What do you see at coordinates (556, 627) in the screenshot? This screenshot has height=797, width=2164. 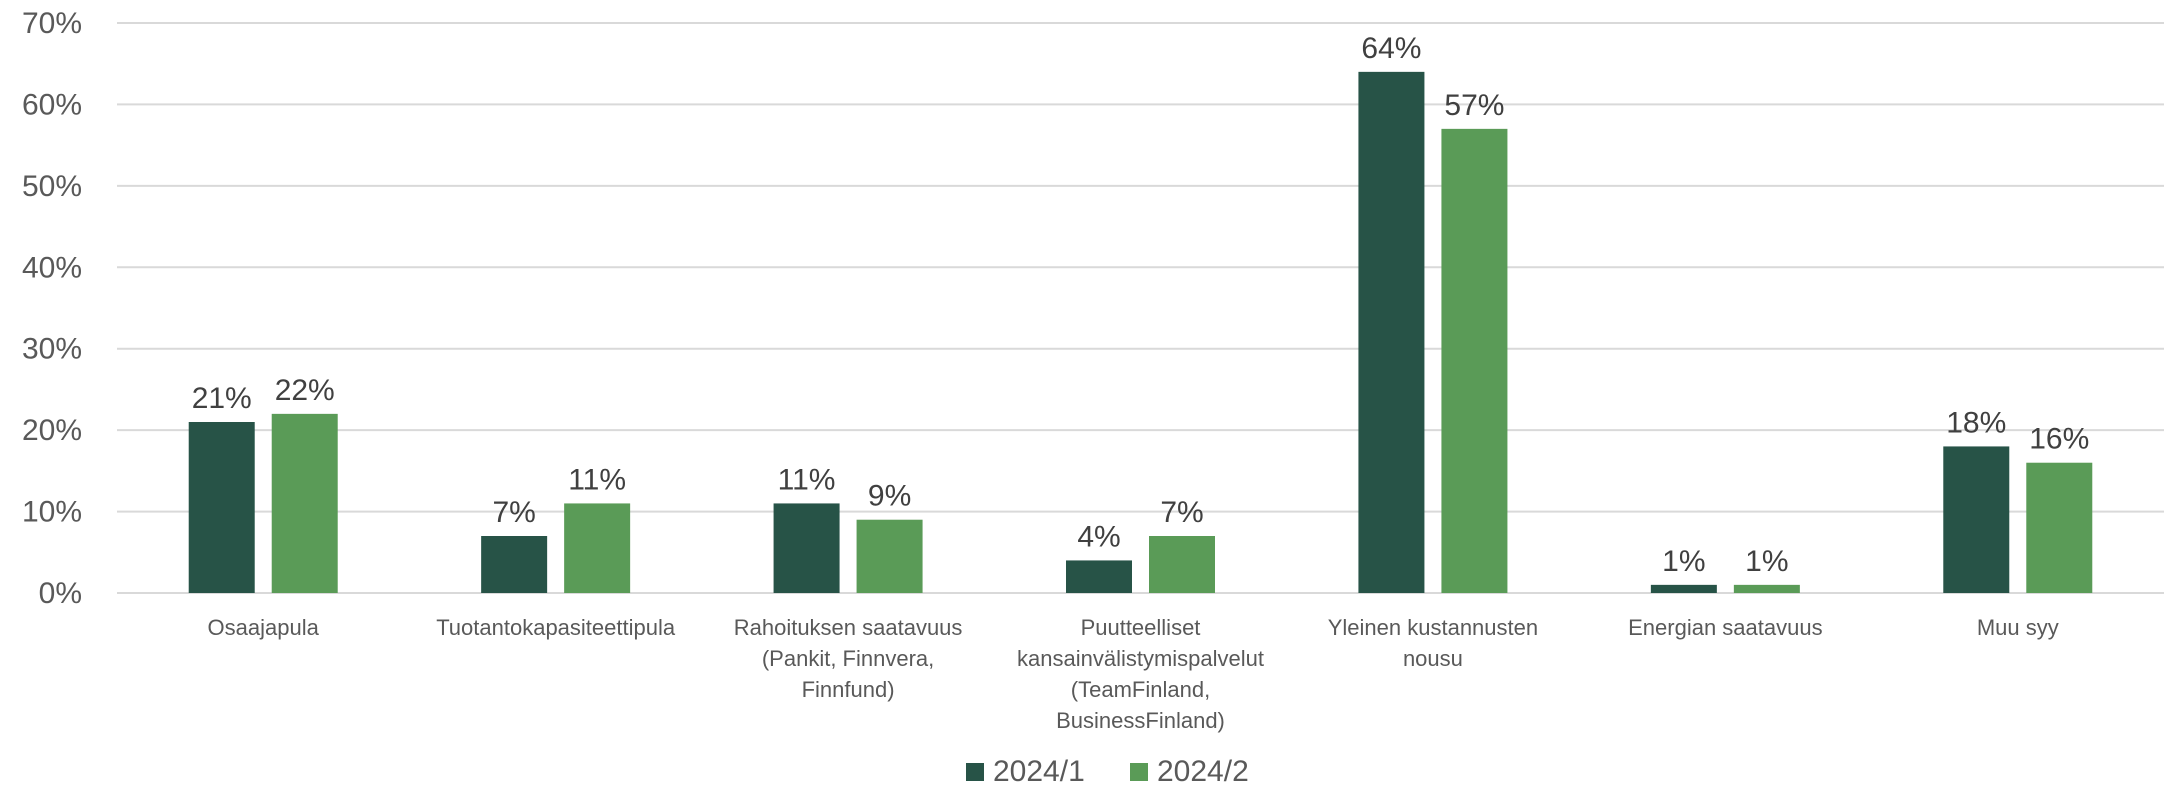 I see `category-label: Tuotantokapasiteettipula` at bounding box center [556, 627].